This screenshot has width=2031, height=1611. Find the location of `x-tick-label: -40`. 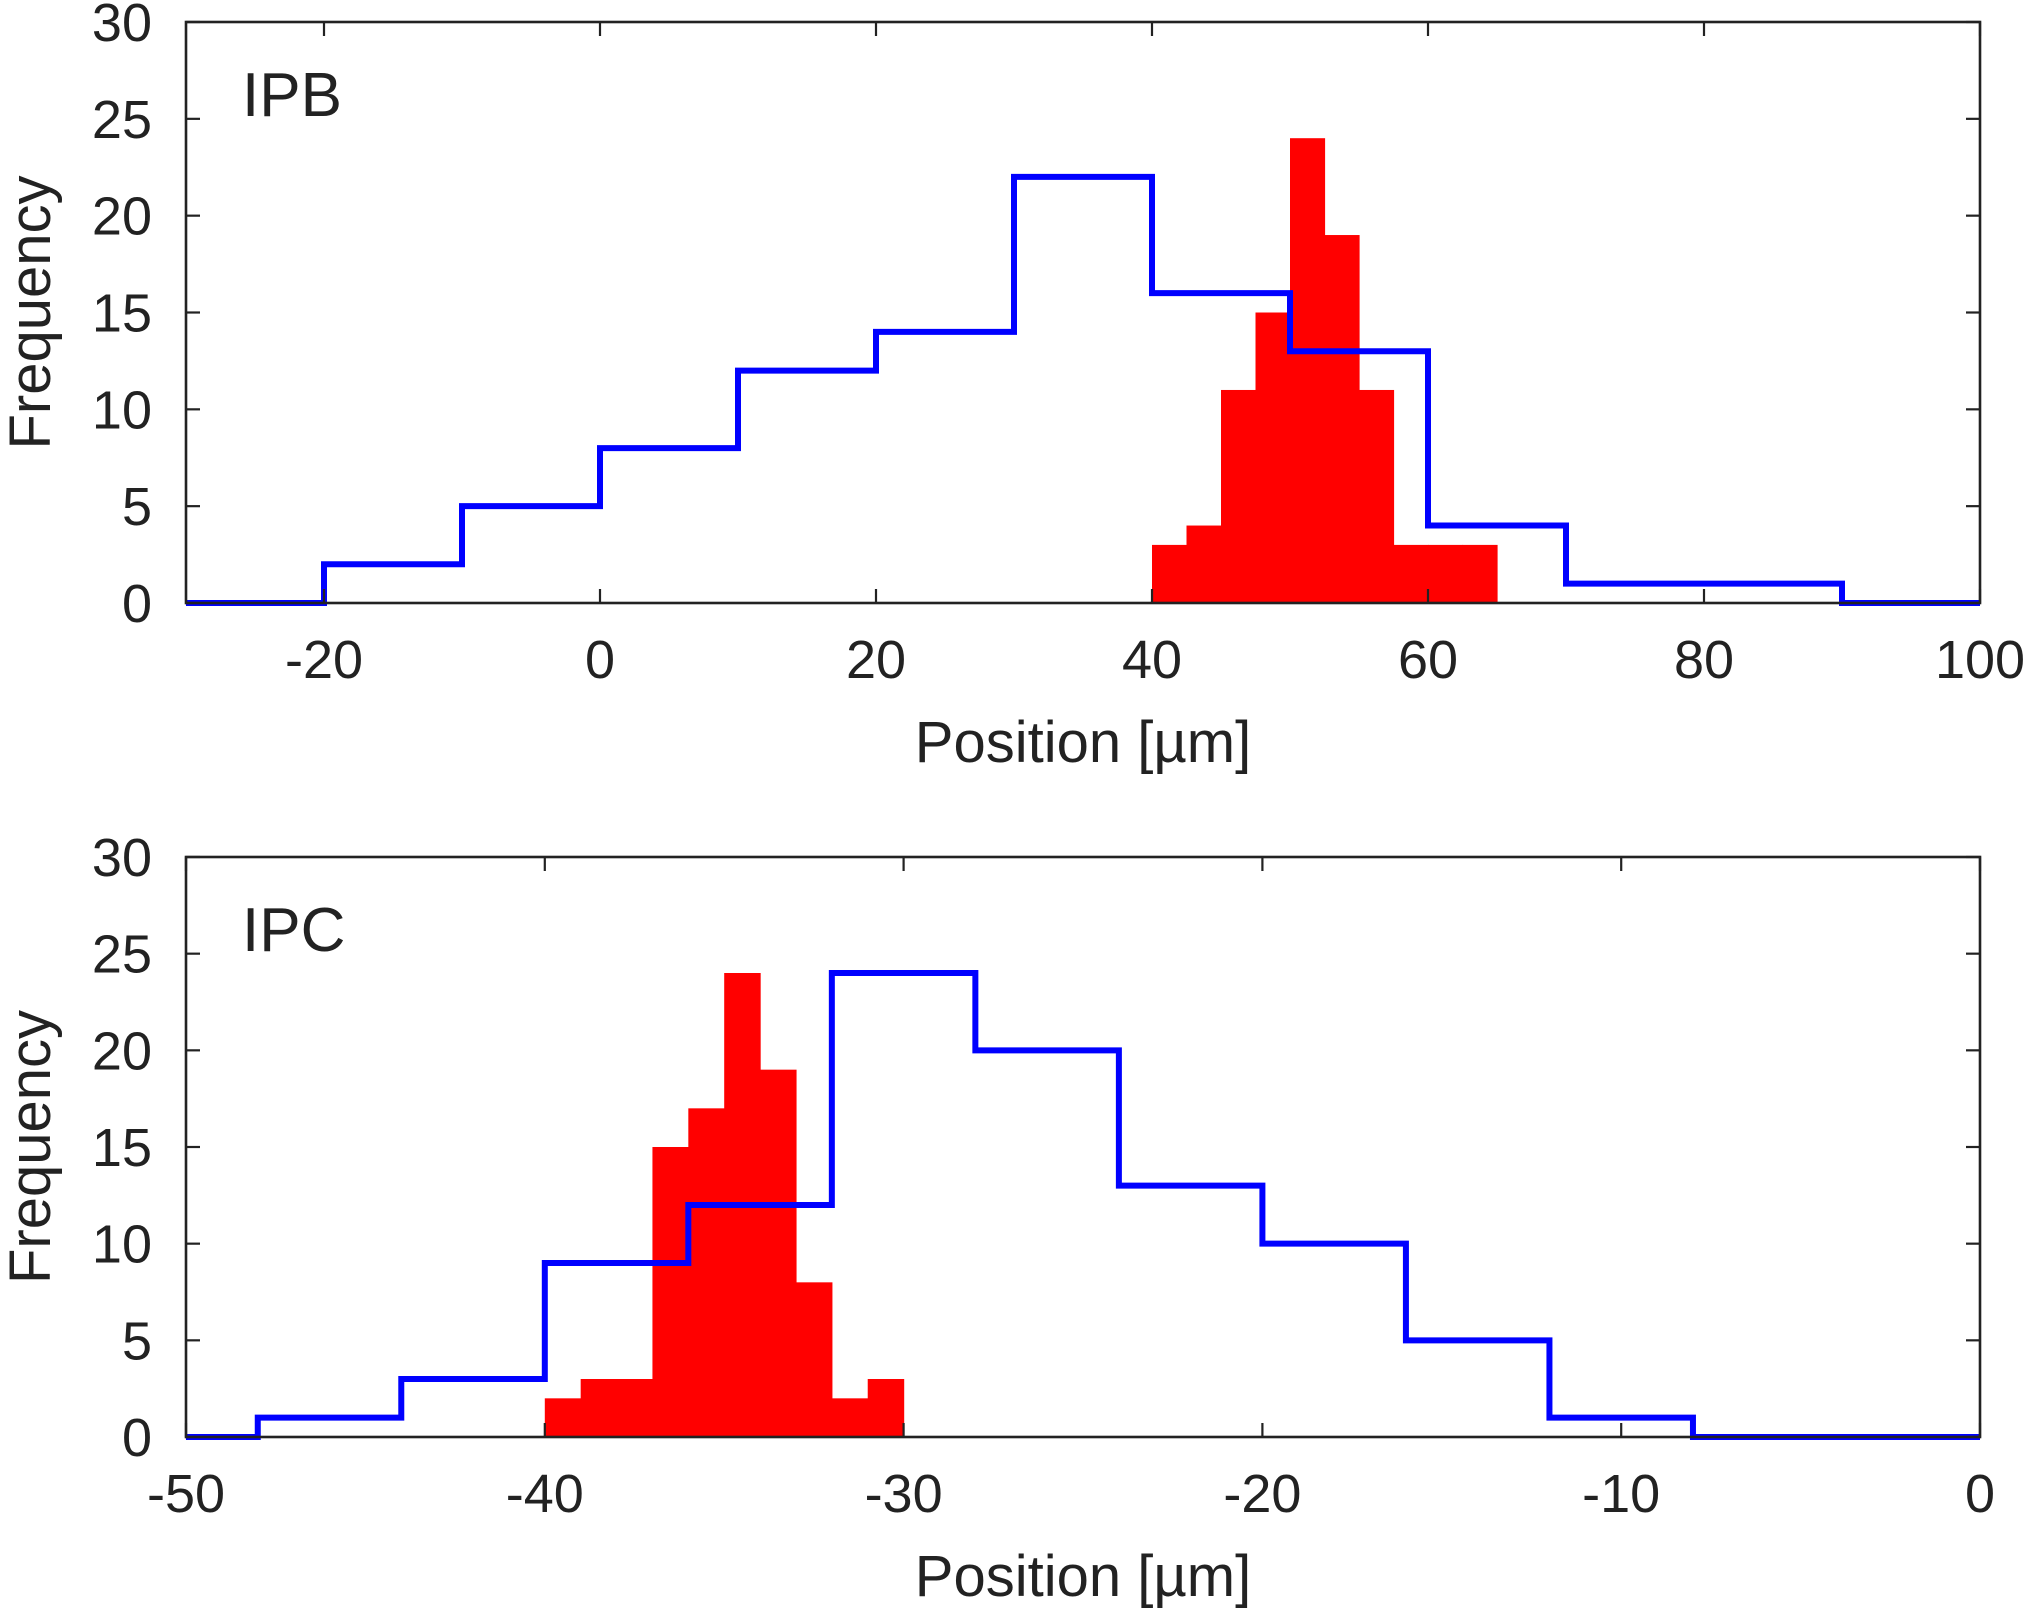

x-tick-label: -40 is located at coordinates (545, 1494).